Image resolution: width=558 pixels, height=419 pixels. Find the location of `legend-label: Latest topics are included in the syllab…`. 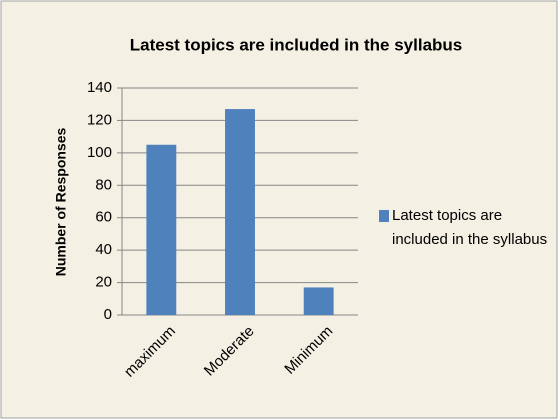

legend-label: Latest topics are included in the syllab… is located at coordinates (470, 227).